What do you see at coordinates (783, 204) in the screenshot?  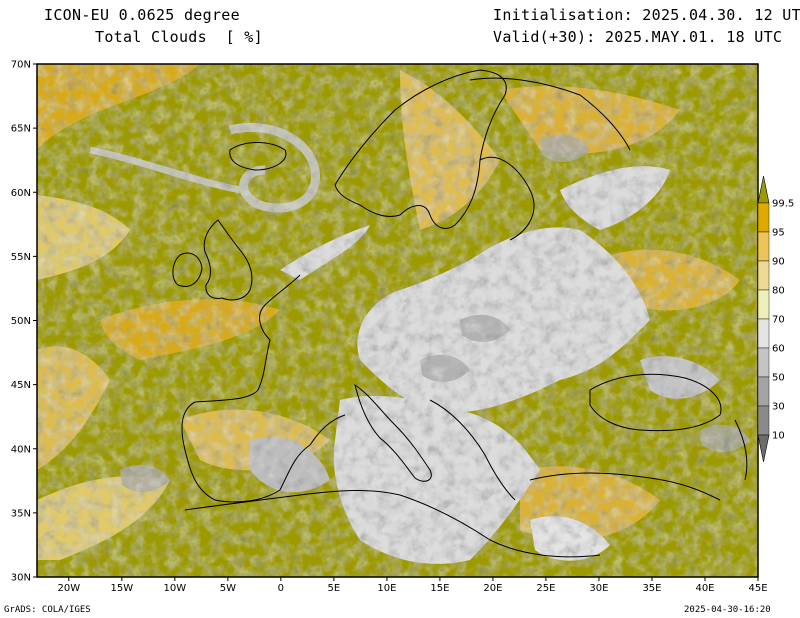 I see `colorbar-label: 99.5` at bounding box center [783, 204].